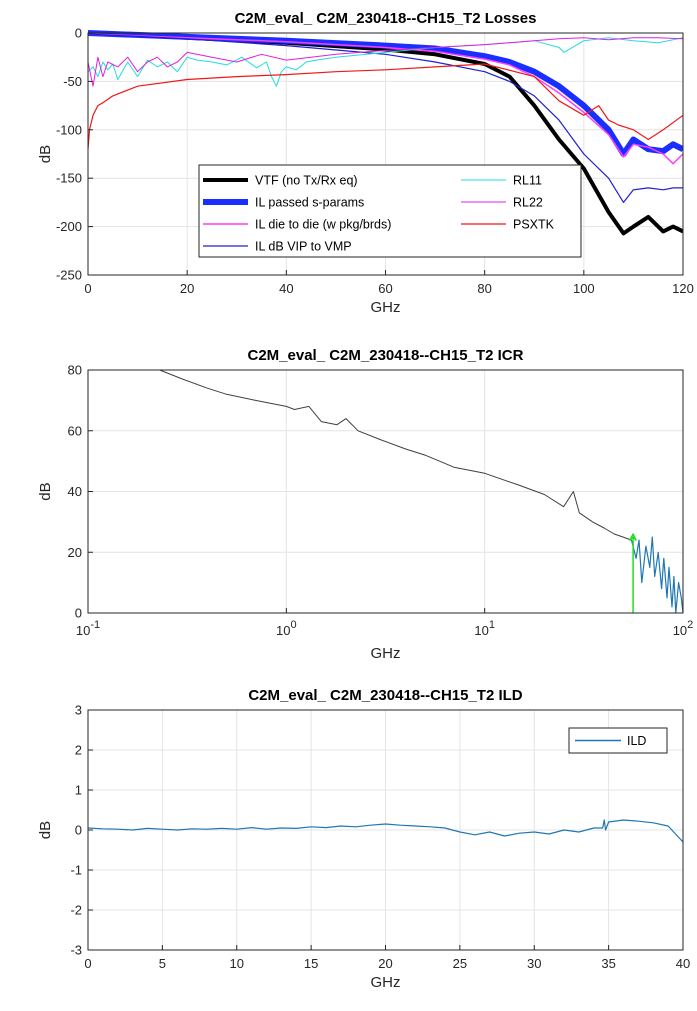  Describe the element at coordinates (385, 695) in the screenshot. I see `chart-title: C2M_eval_ C2M_230418--CH15_T2 ILD` at that location.